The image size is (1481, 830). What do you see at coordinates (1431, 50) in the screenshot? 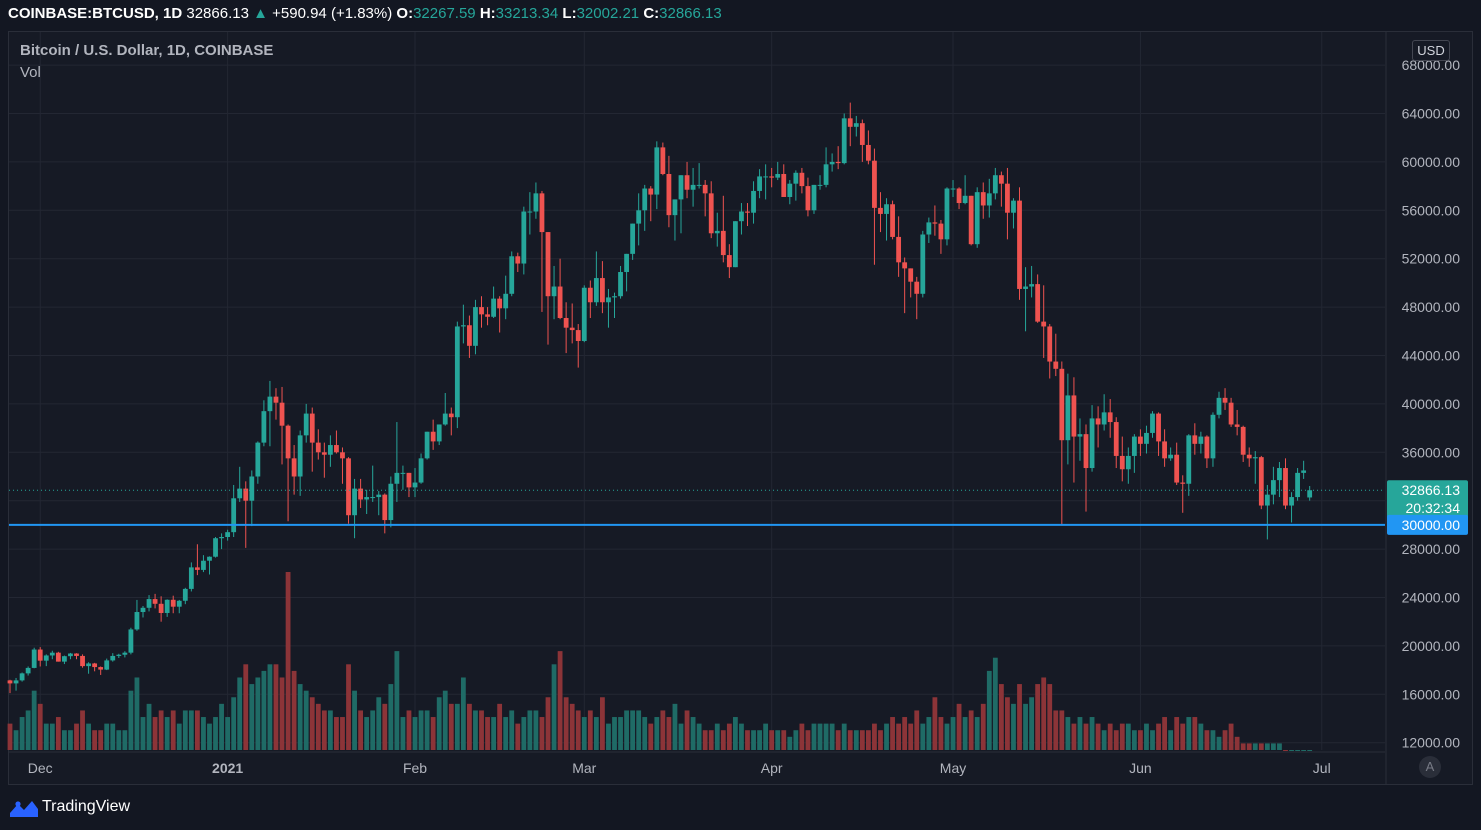
I see `currency-button: USD` at bounding box center [1431, 50].